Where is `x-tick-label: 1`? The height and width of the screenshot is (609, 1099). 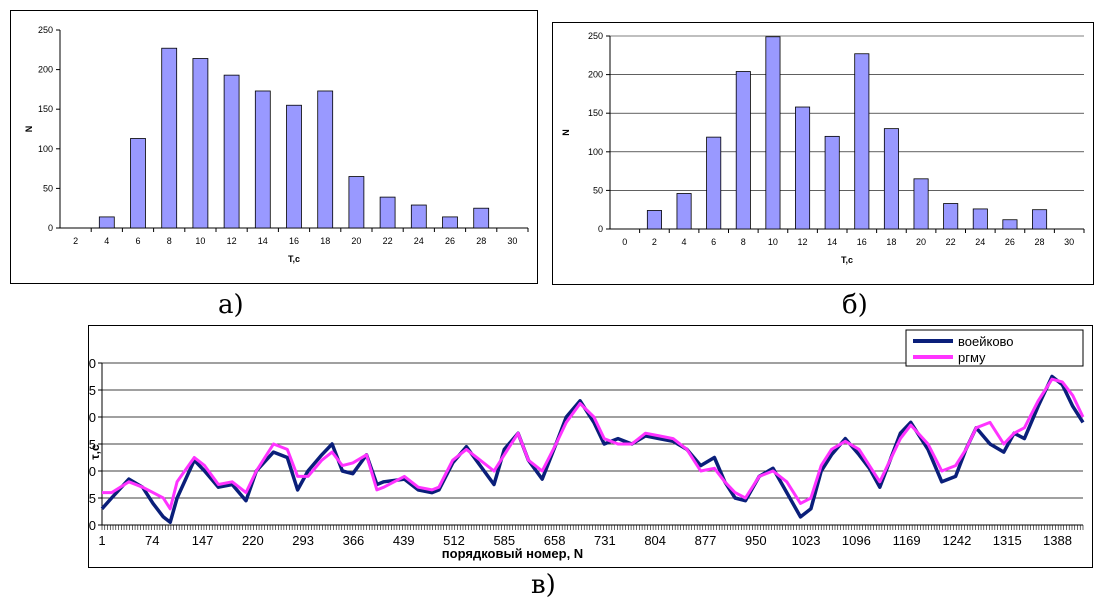 x-tick-label: 1 is located at coordinates (101, 540).